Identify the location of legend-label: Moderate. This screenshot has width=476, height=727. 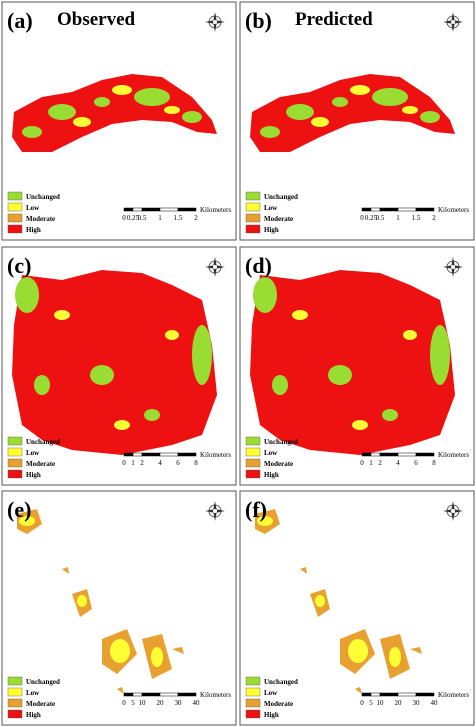
(40, 704).